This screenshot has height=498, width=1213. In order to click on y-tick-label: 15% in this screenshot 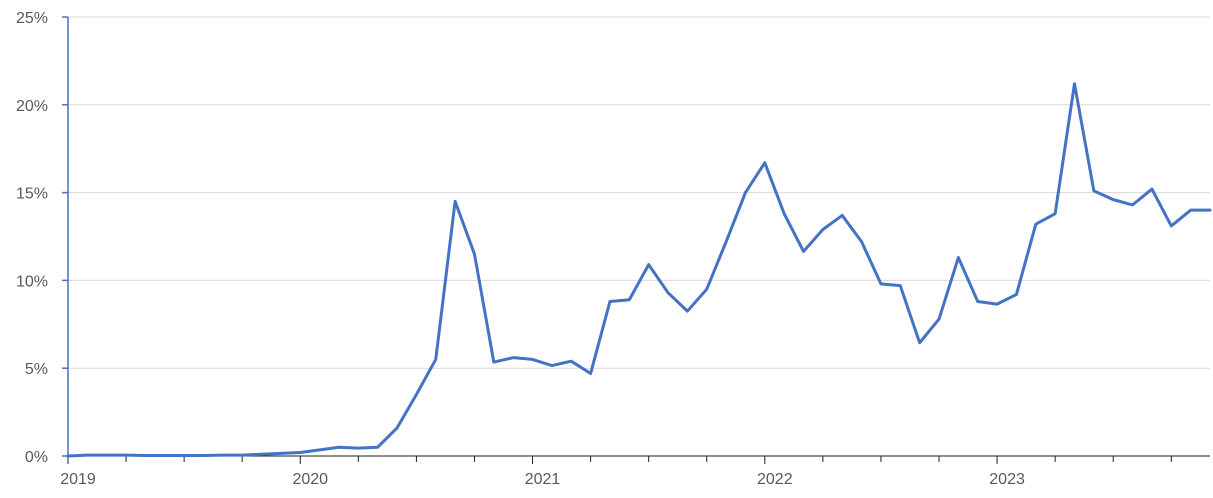, I will do `click(32, 194)`.